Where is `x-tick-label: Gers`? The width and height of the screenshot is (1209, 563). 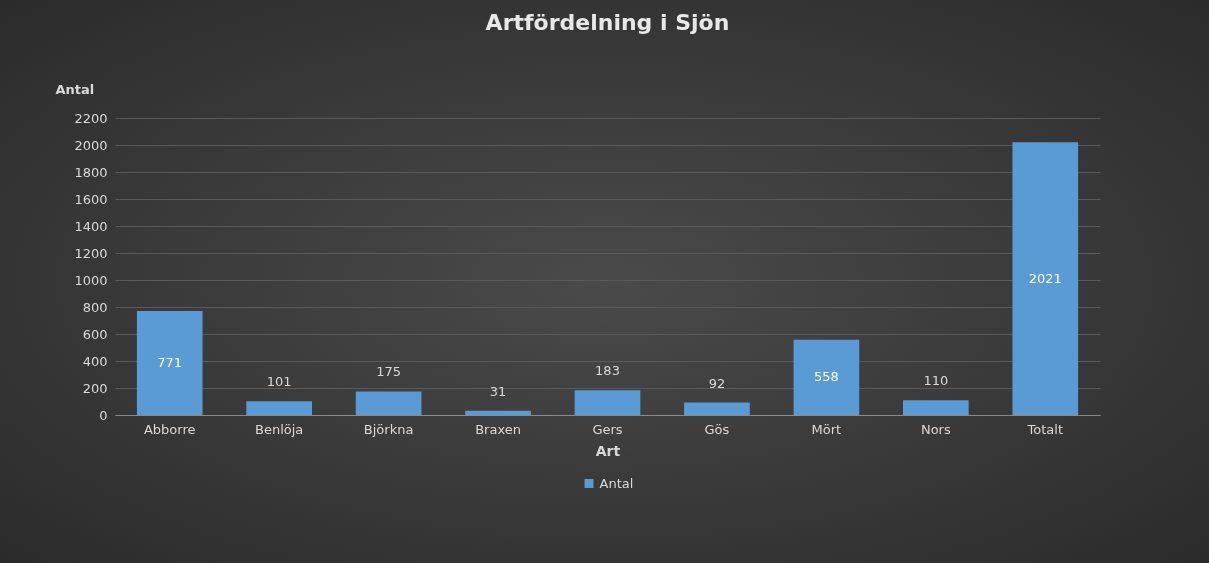
x-tick-label: Gers is located at coordinates (607, 429).